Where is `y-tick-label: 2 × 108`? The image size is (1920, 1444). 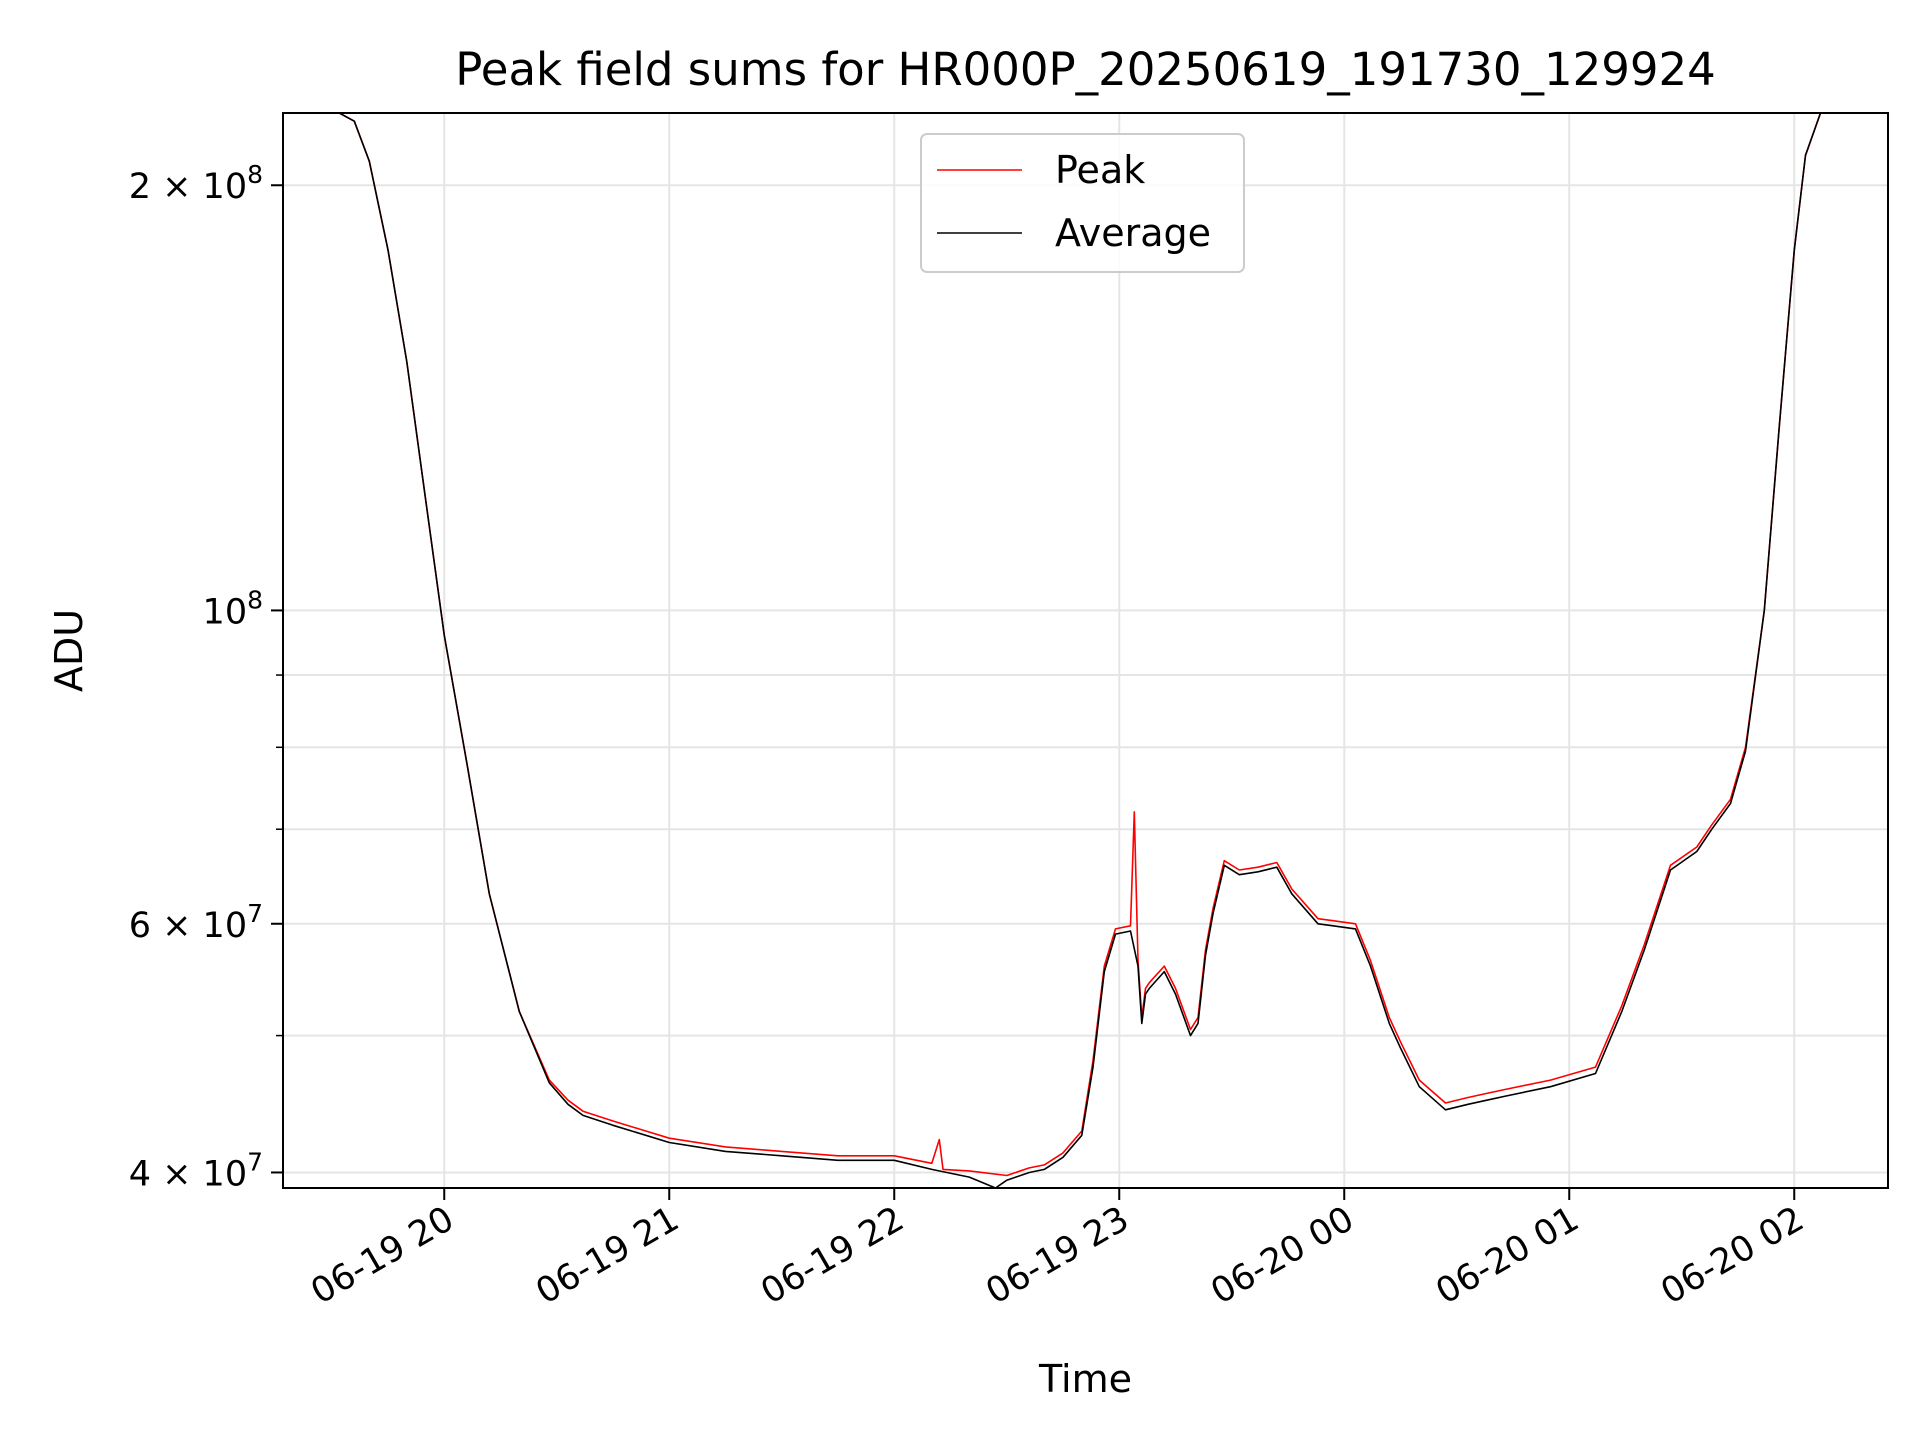 y-tick-label: 2 × 108 is located at coordinates (196, 183).